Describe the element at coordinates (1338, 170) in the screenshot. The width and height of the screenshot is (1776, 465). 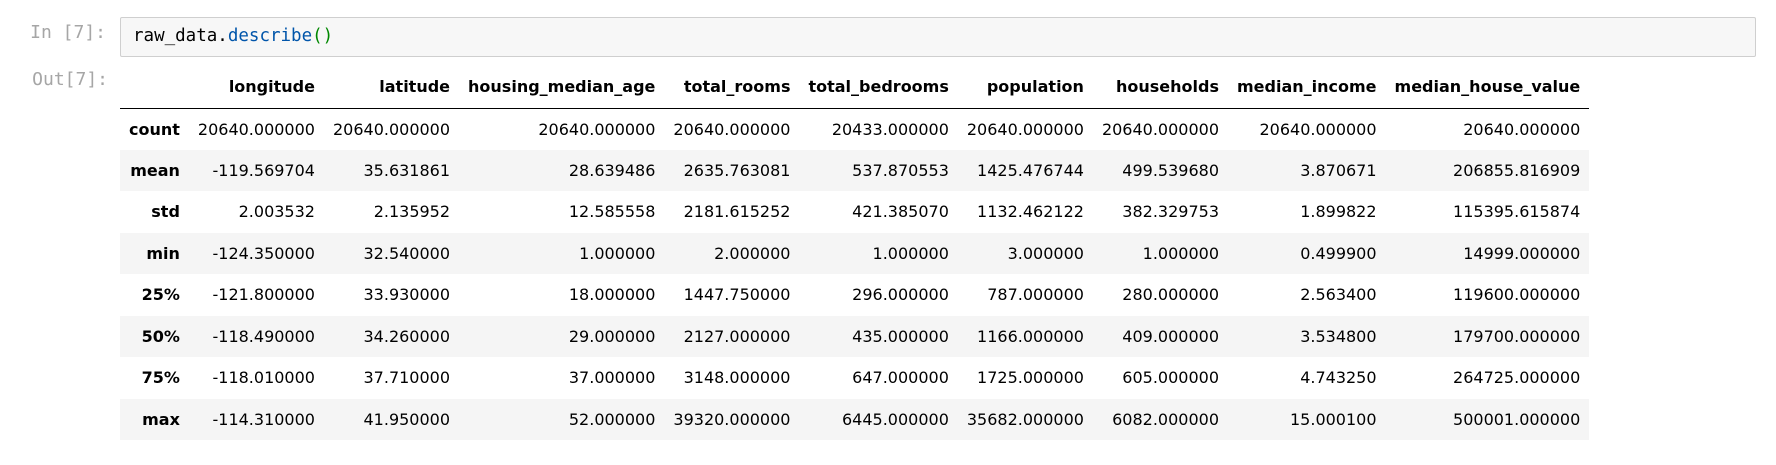
I see `table-cell: 3.870671` at that location.